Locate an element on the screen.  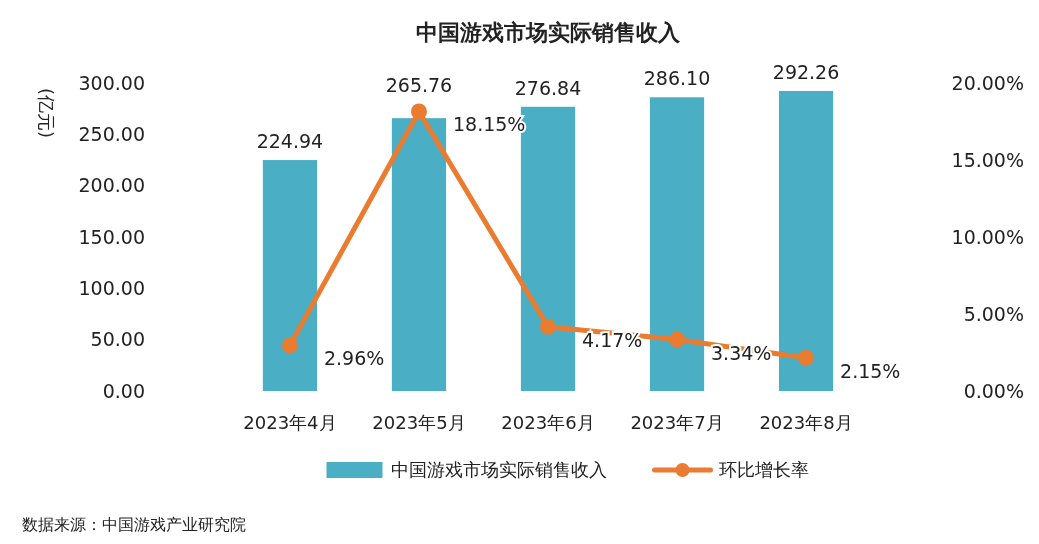
y-tick-label: 50.00 is located at coordinates (117, 339).